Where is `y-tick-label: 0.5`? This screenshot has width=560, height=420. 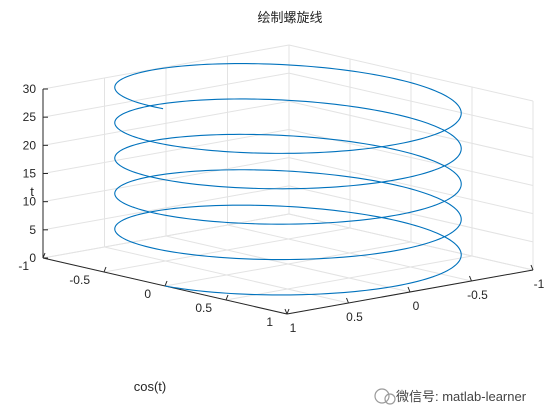 y-tick-label: 0.5 is located at coordinates (203, 308).